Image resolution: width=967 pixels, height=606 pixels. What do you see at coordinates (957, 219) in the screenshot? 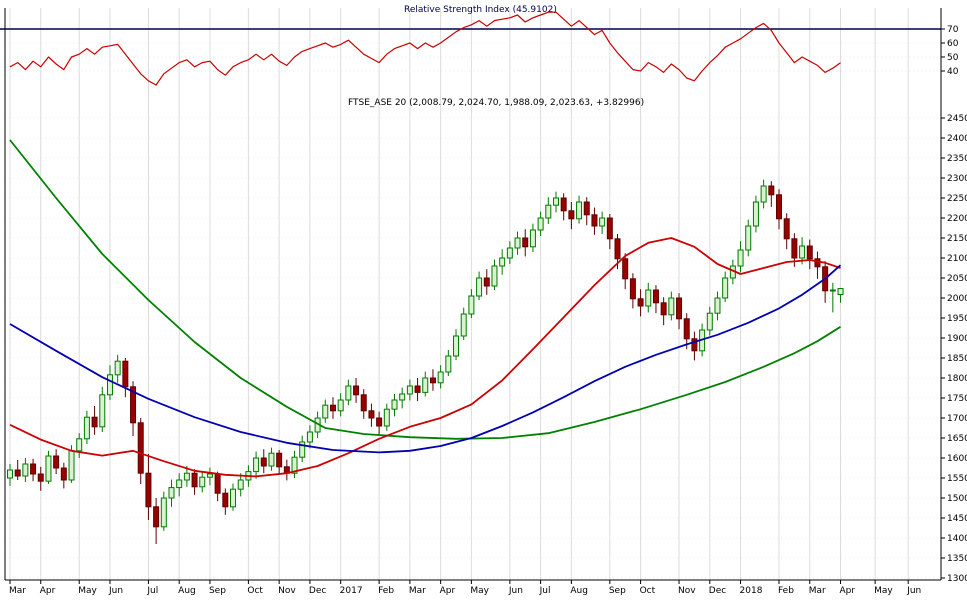
I see `svg-text: 2200` at bounding box center [957, 219].